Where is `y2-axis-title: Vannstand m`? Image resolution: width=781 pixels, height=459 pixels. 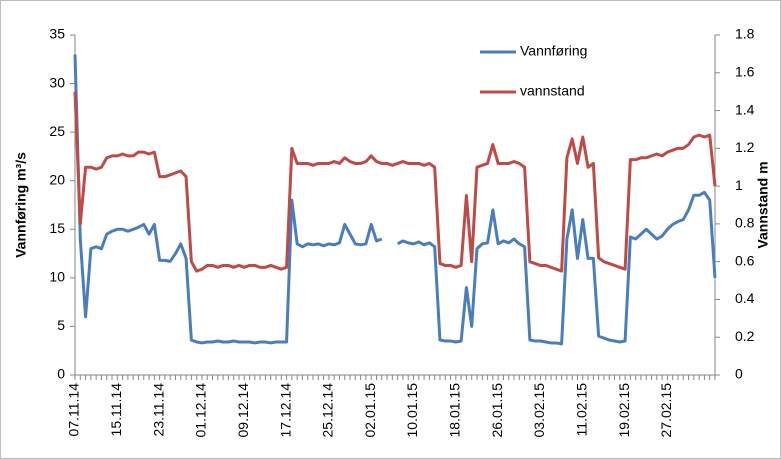 y2-axis-title: Vannstand m is located at coordinates (763, 204).